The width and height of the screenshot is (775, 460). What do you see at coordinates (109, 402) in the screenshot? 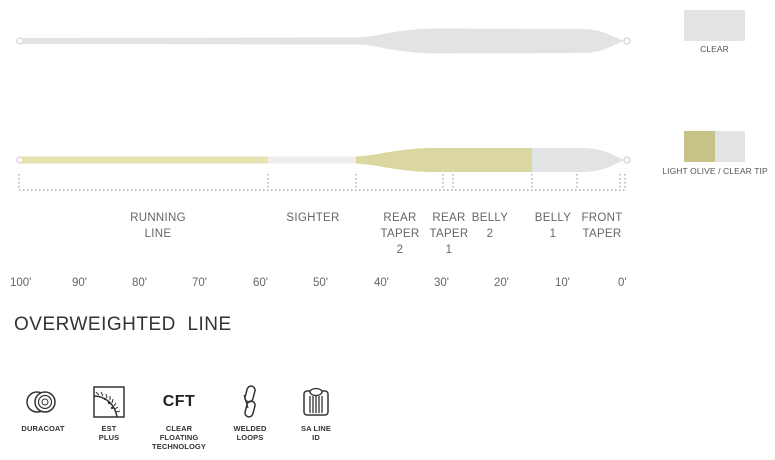
I see `est-plus-icon` at bounding box center [109, 402].